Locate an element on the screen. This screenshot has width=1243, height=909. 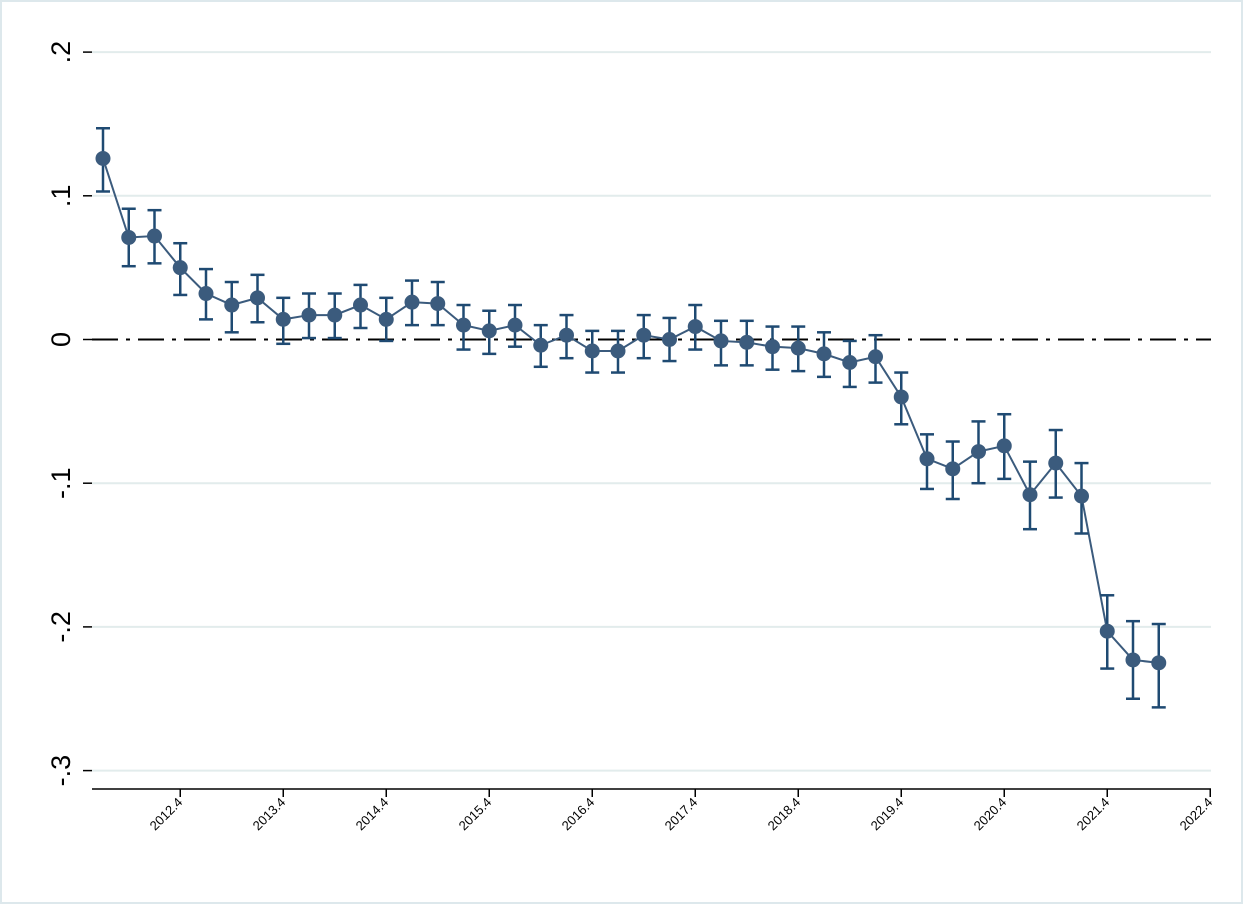
x-tick-label: 2019.4 is located at coordinates (887, 814).